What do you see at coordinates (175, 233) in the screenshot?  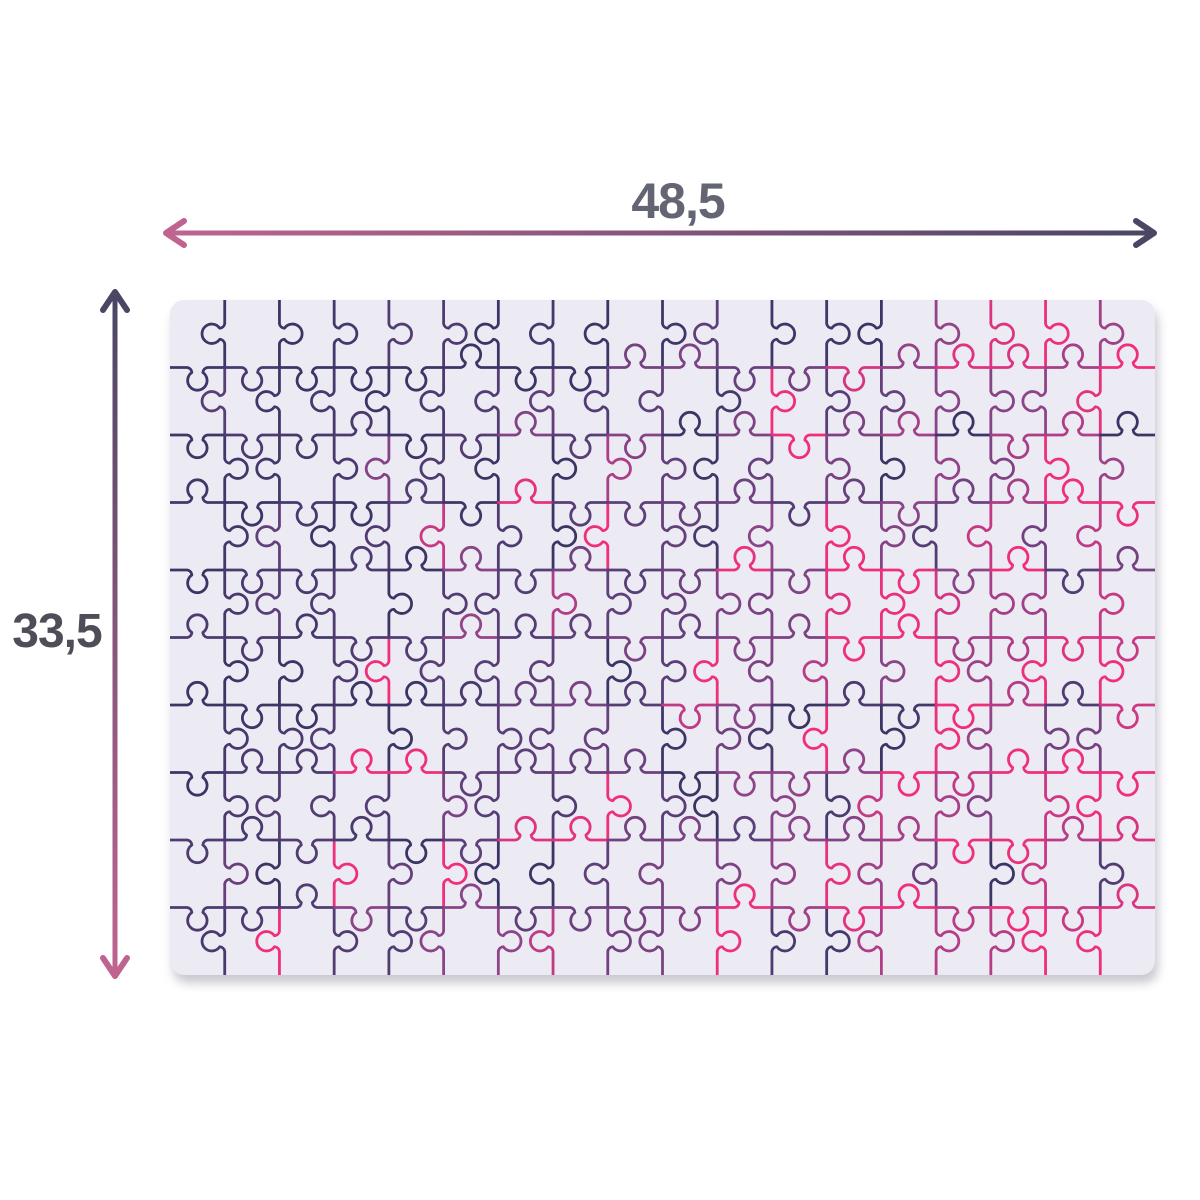 I see `arrowhead-left-icon` at bounding box center [175, 233].